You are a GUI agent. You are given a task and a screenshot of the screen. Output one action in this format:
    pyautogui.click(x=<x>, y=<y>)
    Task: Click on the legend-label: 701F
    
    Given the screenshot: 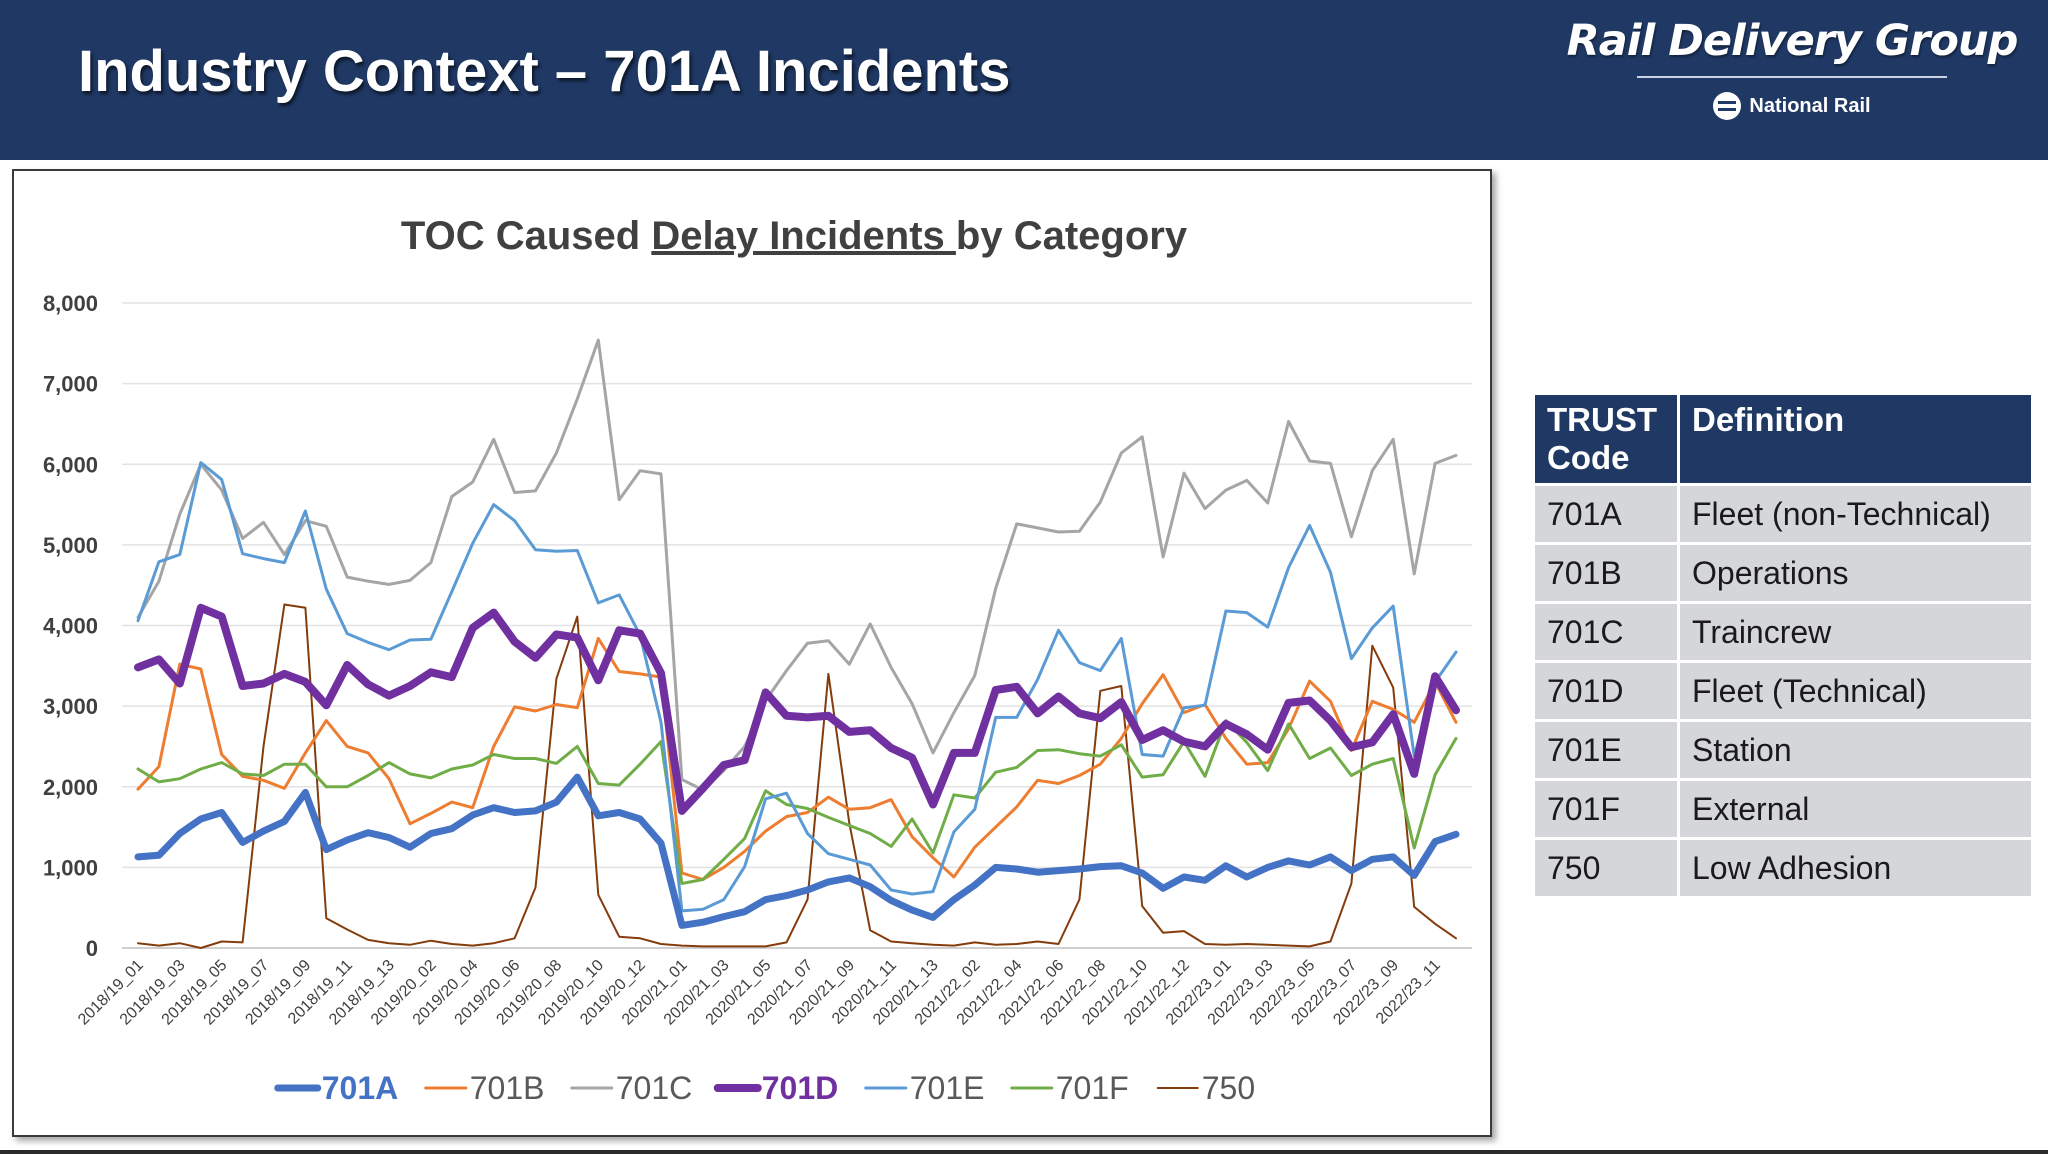 What is the action you would take?
    pyautogui.click(x=1092, y=1088)
    